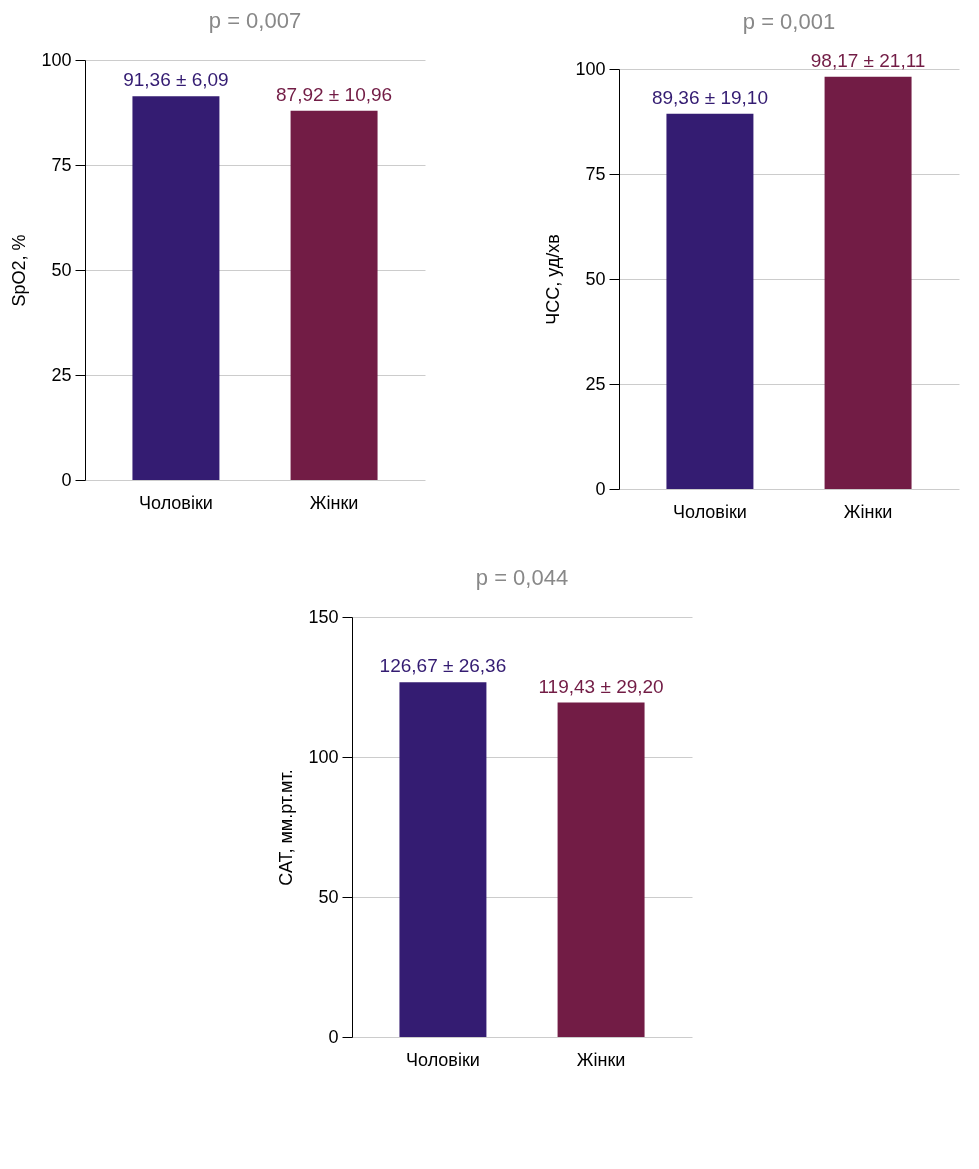 This screenshot has height=1169, width=979. What do you see at coordinates (255, 20) in the screenshot?
I see `chart-title: p = 0,007` at bounding box center [255, 20].